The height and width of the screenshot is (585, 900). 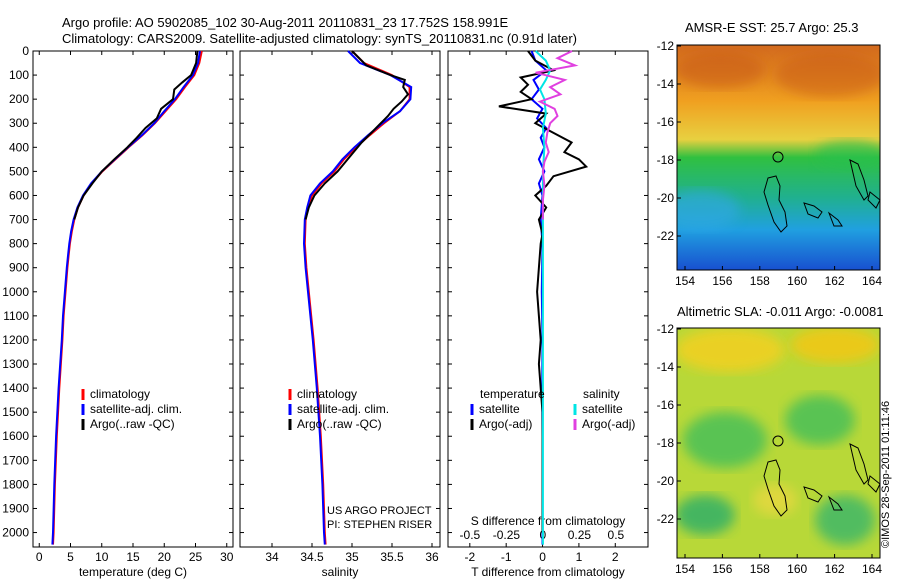 I want to click on map-y-tick-label: -18, so click(x=666, y=160).